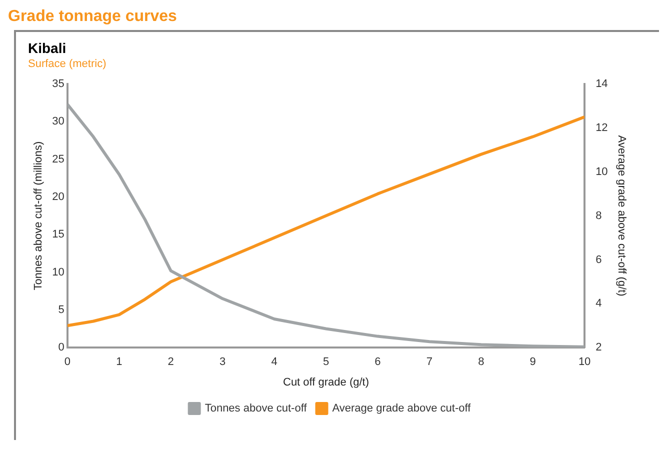  I want to click on x-tick-label: 3, so click(223, 362).